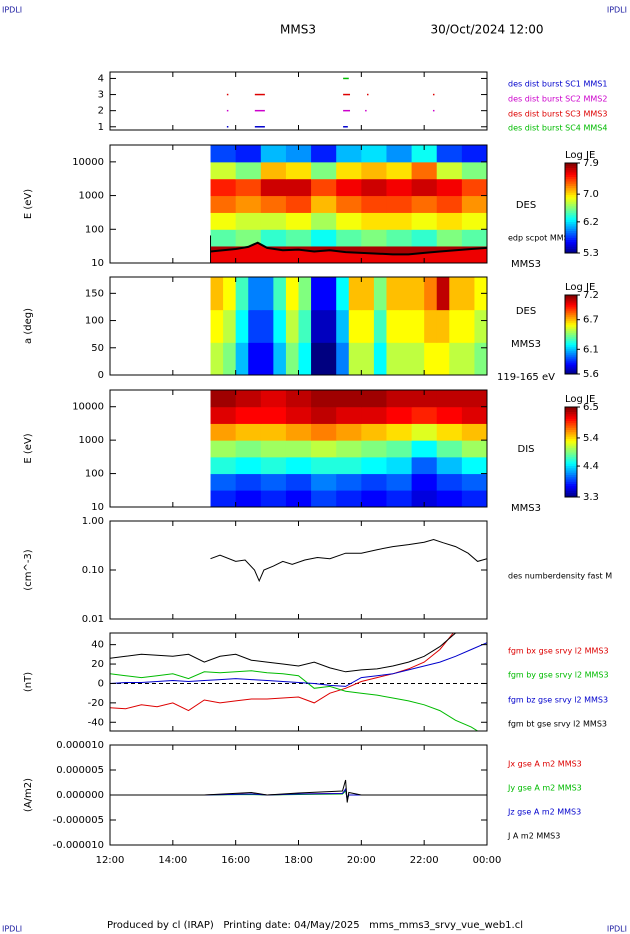  Describe the element at coordinates (591, 438) in the screenshot. I see `colorbar-tick-label: 5.4` at that location.